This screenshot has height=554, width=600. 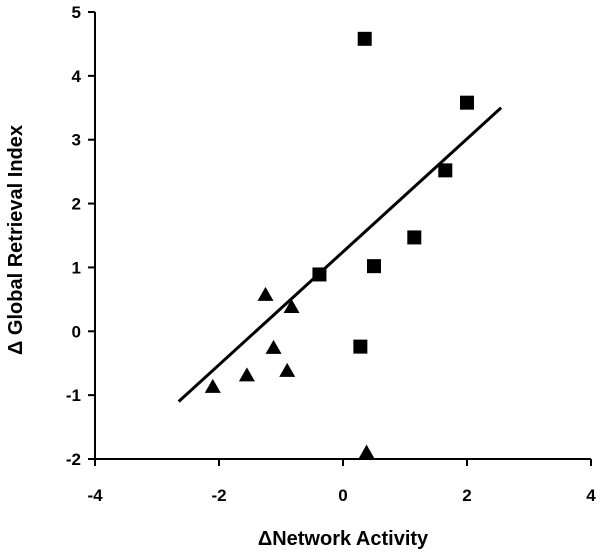 I want to click on y-tick-label: 1, so click(x=76, y=267).